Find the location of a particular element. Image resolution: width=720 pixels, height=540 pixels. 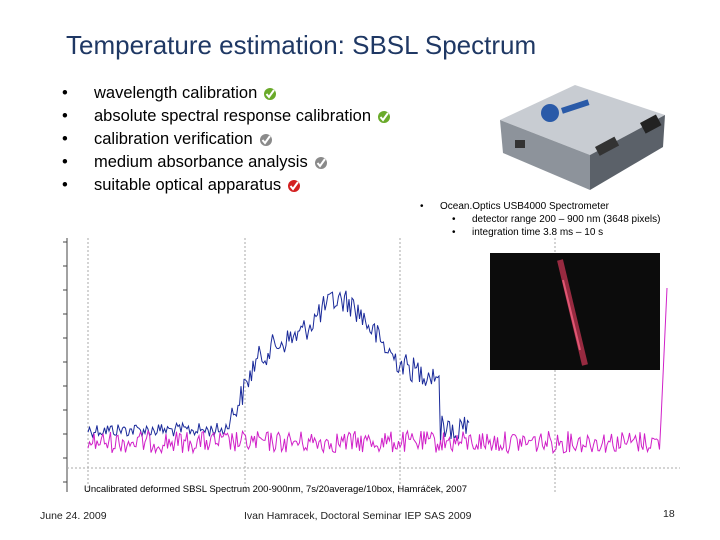

bullet: • calibration verification is located at coordinates (226, 139).